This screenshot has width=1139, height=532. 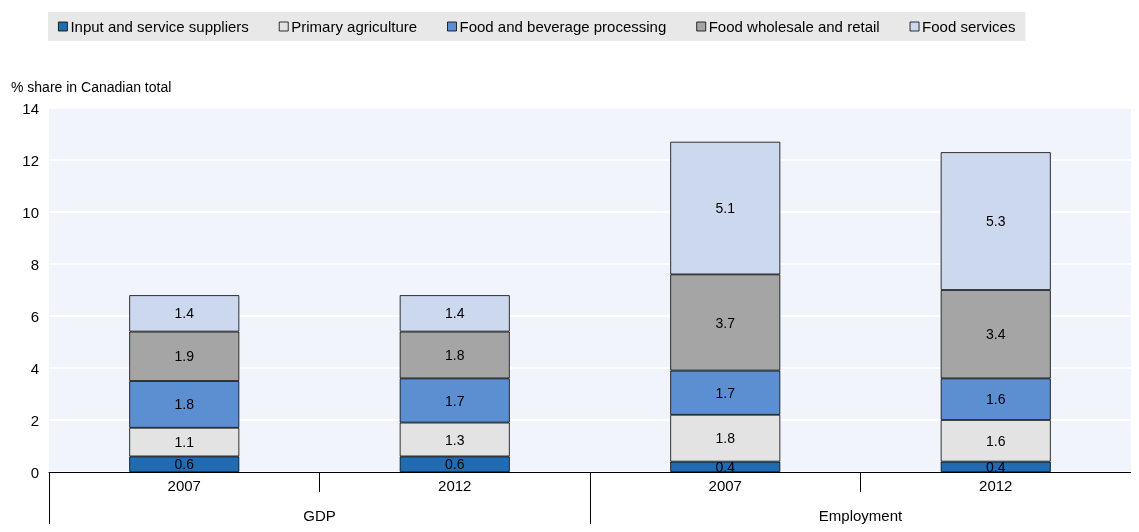 I want to click on data-label: 3.4, so click(x=996, y=334).